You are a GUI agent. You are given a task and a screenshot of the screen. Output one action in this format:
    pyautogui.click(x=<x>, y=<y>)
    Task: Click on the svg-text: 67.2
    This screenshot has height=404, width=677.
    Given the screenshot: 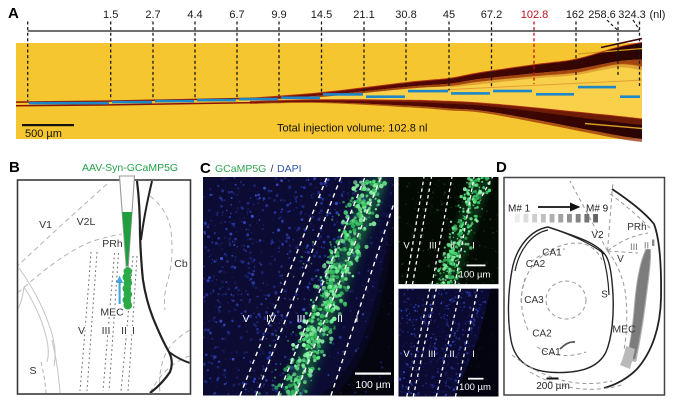 What is the action you would take?
    pyautogui.click(x=491, y=15)
    